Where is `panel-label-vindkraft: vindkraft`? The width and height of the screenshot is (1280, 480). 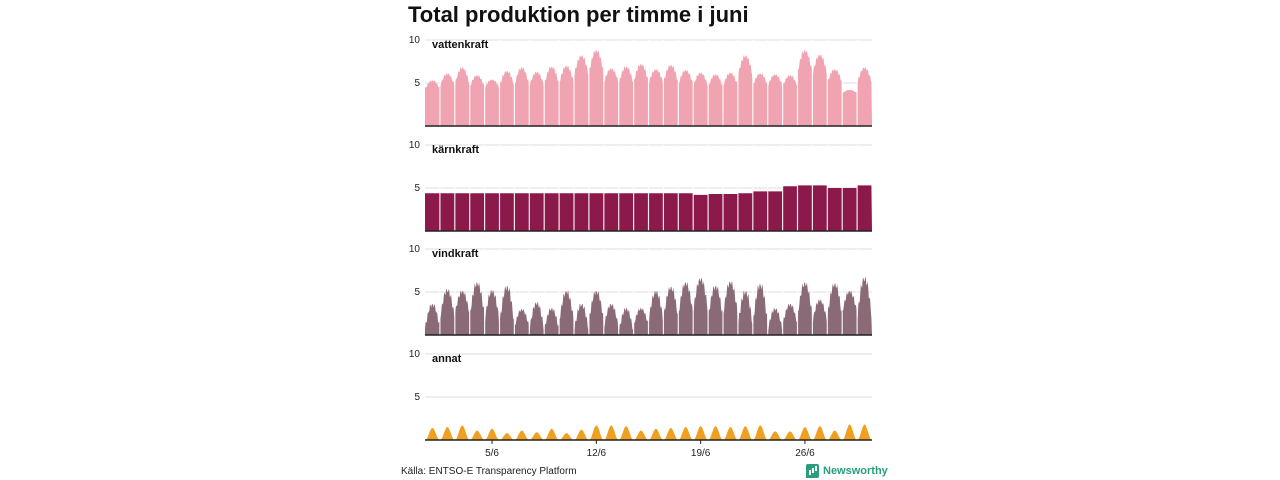
panel-label-vindkraft: vindkraft is located at coordinates (455, 254).